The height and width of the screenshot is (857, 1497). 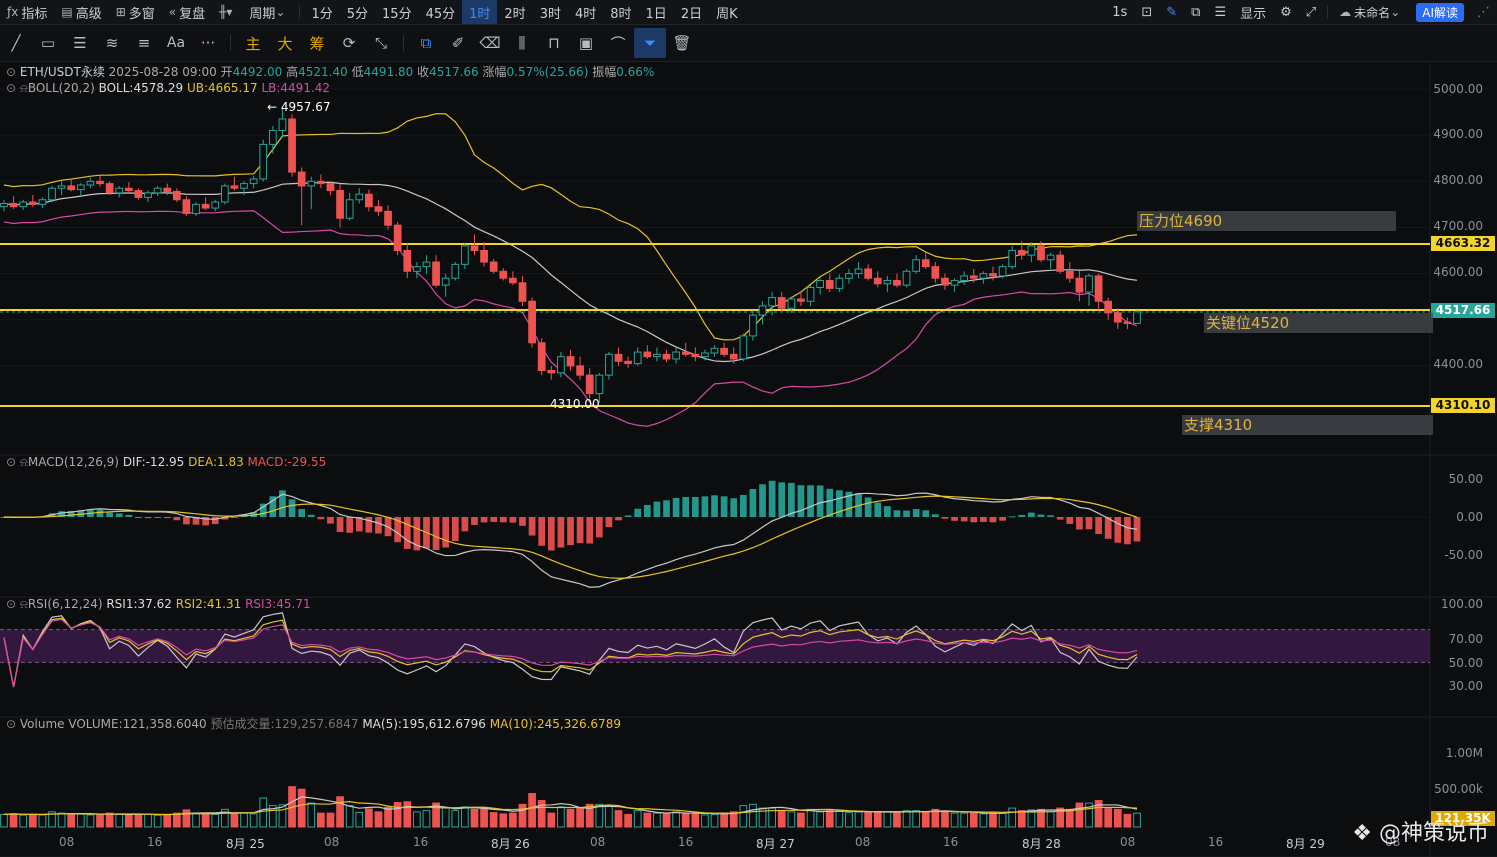 I want to click on timeframe-tab: 2时, so click(x=515, y=14).